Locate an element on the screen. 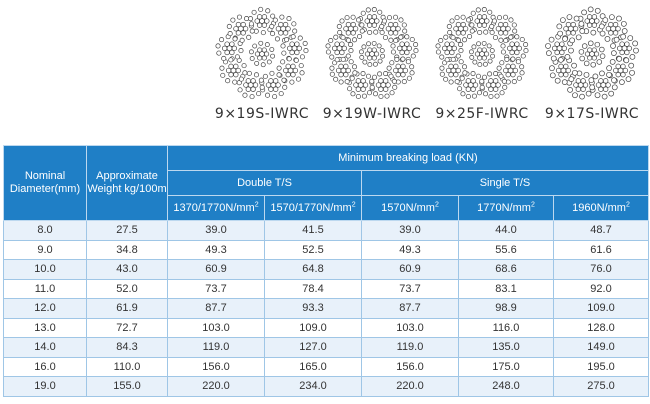 This screenshot has width=650, height=404. table-cell: 52.0 is located at coordinates (127, 288).